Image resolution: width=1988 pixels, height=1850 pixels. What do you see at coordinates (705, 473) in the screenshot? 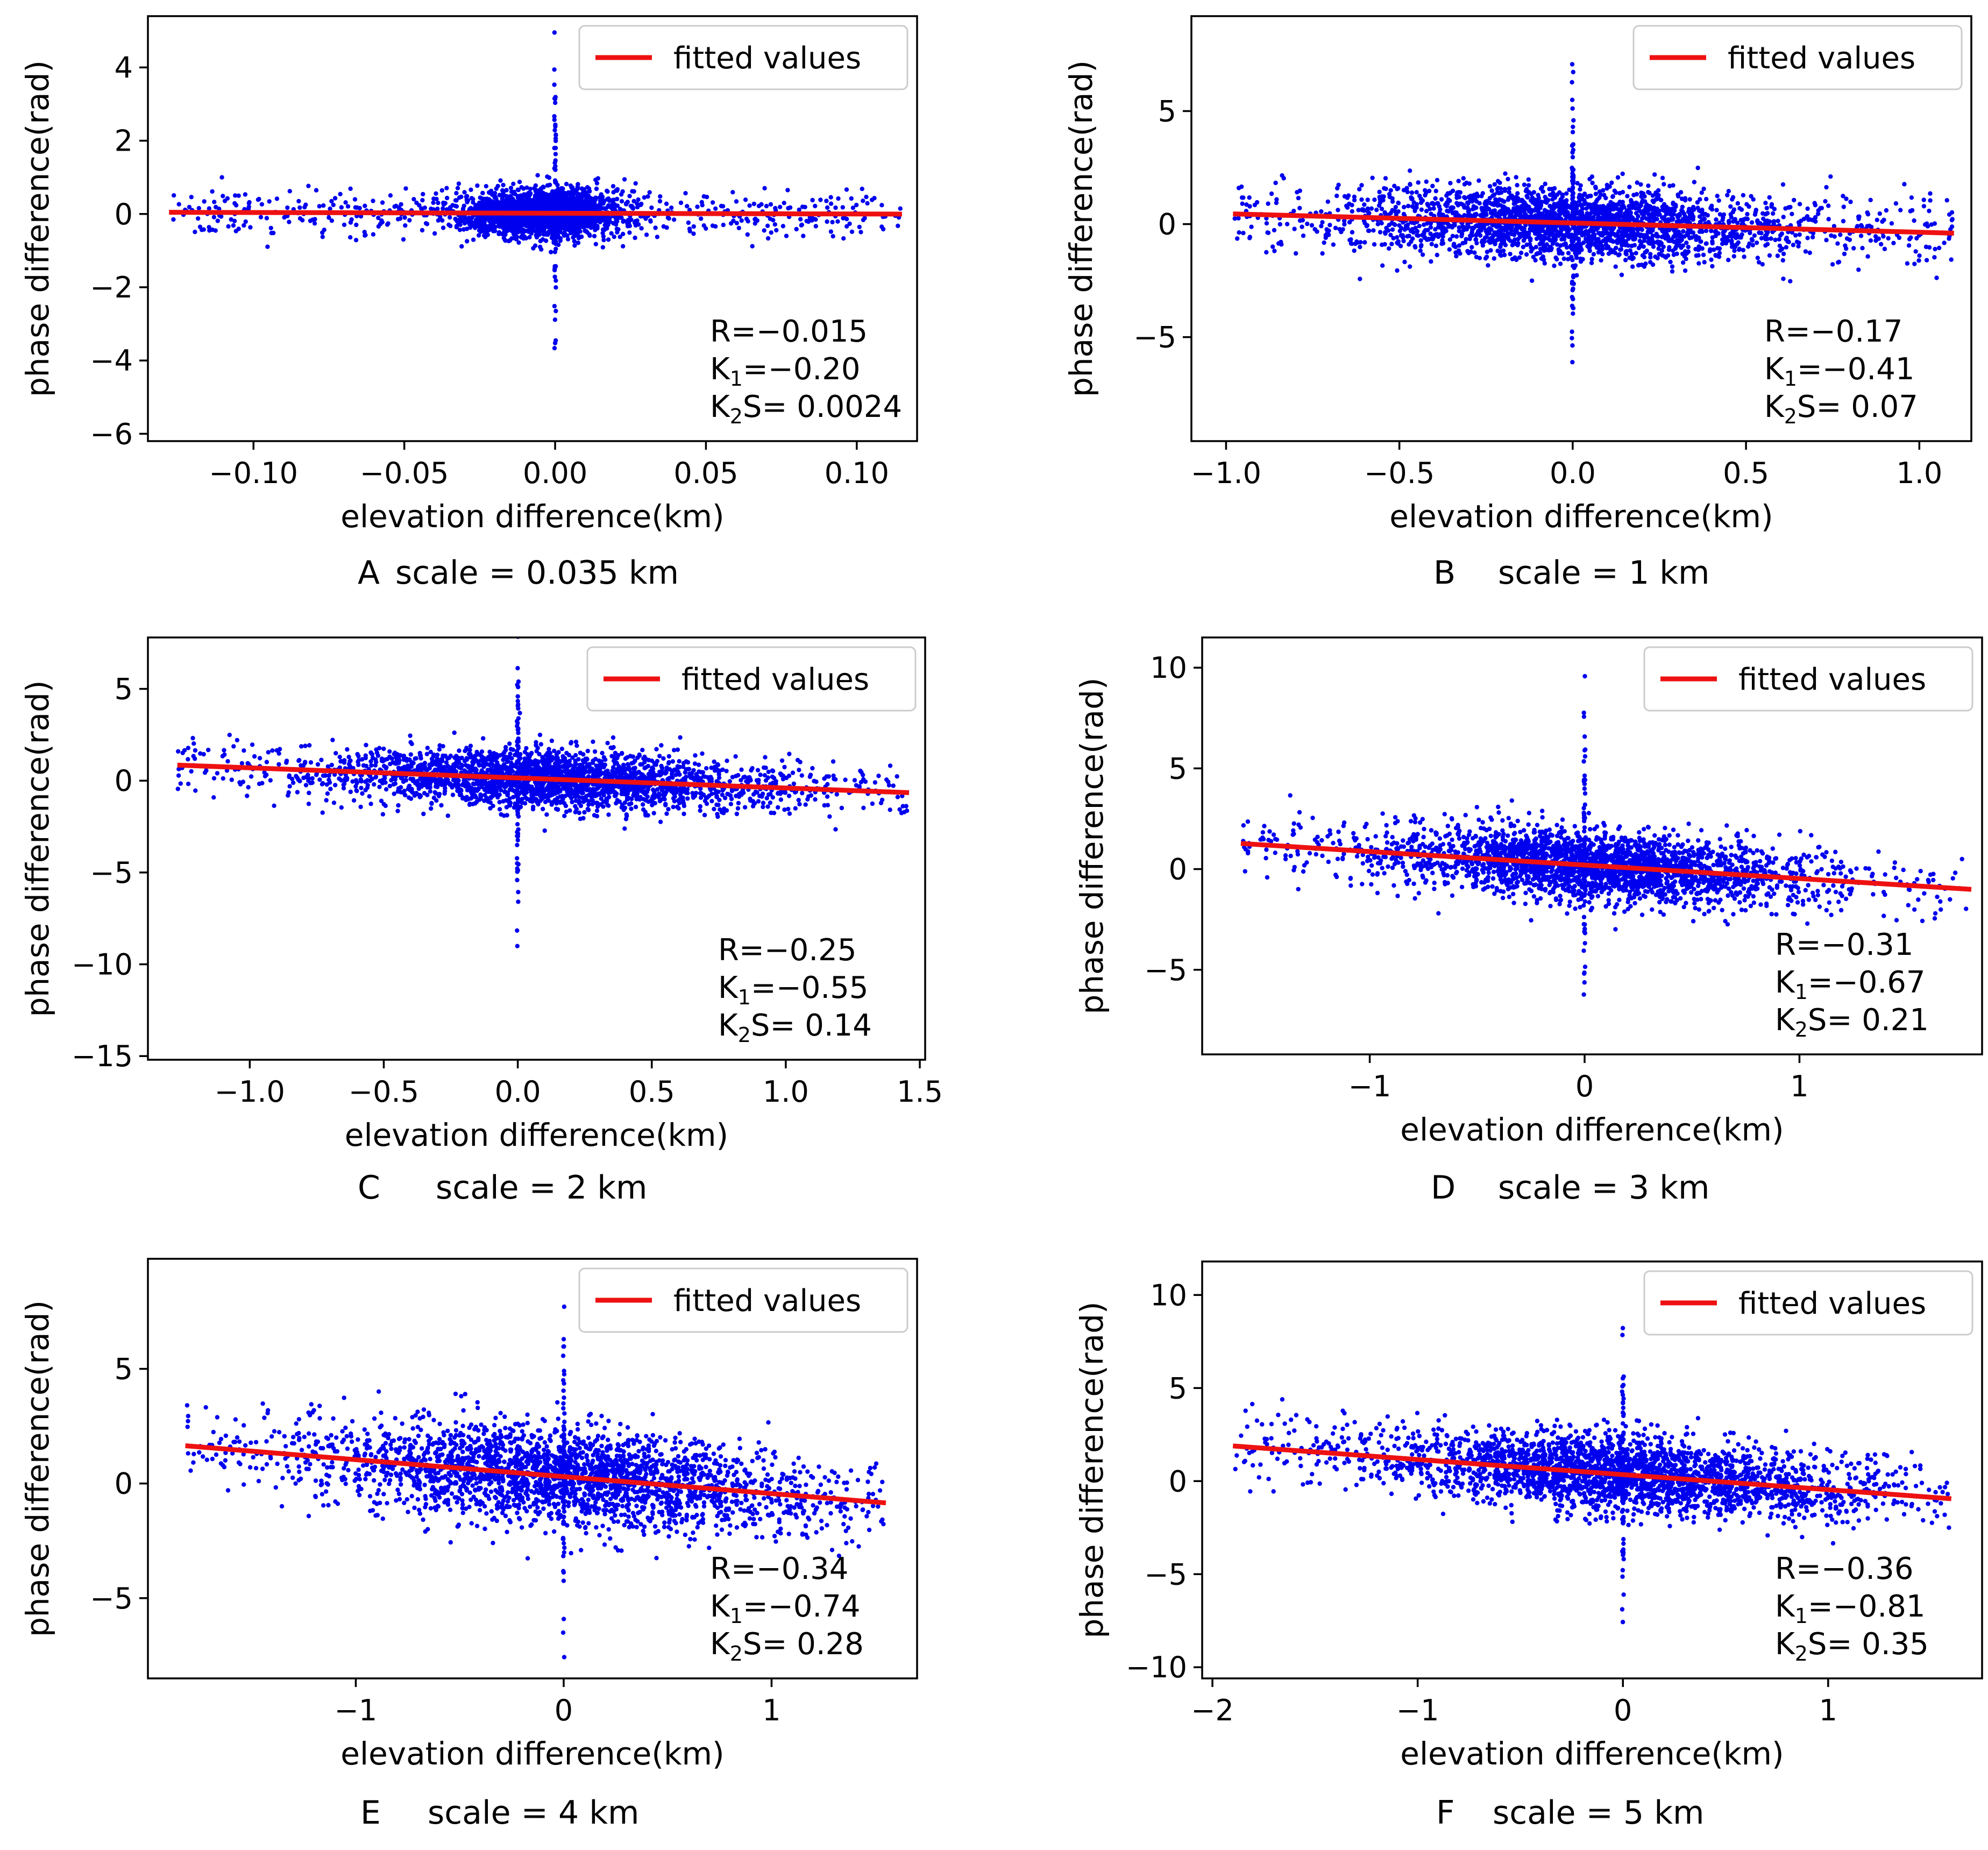
I see `x-tick-label: 0.05` at bounding box center [705, 473].